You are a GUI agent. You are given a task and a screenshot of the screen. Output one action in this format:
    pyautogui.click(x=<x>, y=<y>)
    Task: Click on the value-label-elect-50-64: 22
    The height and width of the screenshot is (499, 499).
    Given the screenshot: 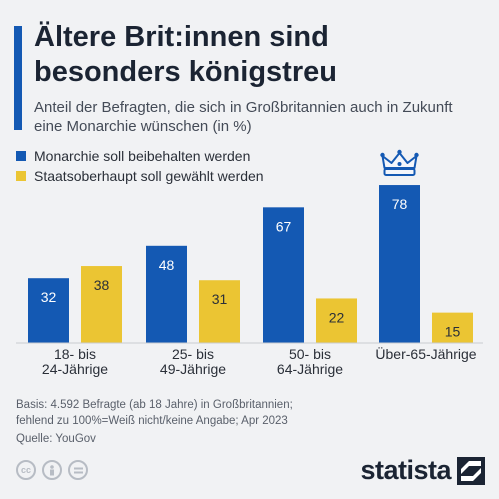 What is the action you would take?
    pyautogui.click(x=337, y=317)
    